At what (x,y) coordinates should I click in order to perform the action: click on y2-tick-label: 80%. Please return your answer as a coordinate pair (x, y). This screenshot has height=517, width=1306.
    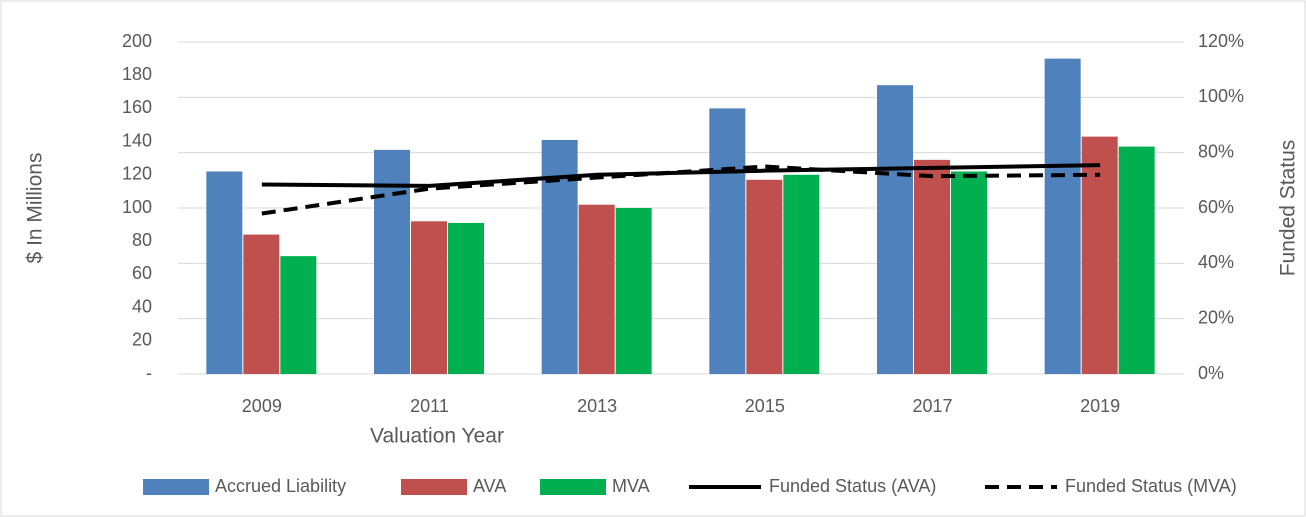
    Looking at the image, I should click on (1216, 151).